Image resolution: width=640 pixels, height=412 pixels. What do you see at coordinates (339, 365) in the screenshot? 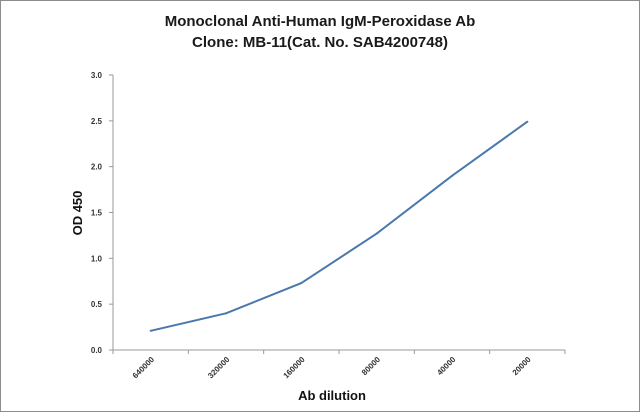
I see `x-tick-group: 640000 320000 160000 80000 40000 20000` at bounding box center [339, 365].